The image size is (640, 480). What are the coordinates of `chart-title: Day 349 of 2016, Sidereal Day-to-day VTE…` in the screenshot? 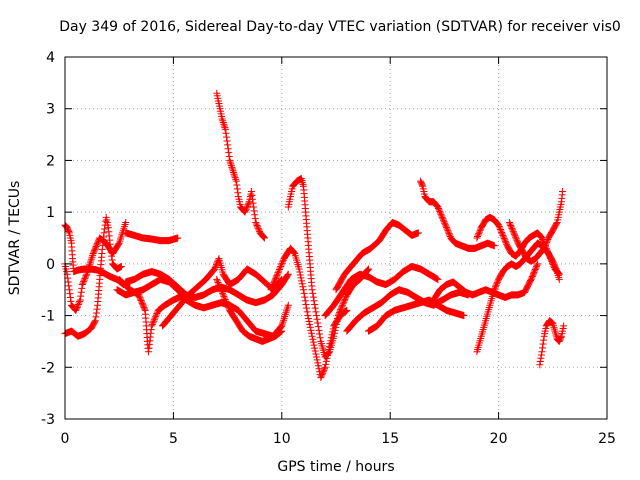 It's located at (340, 27).